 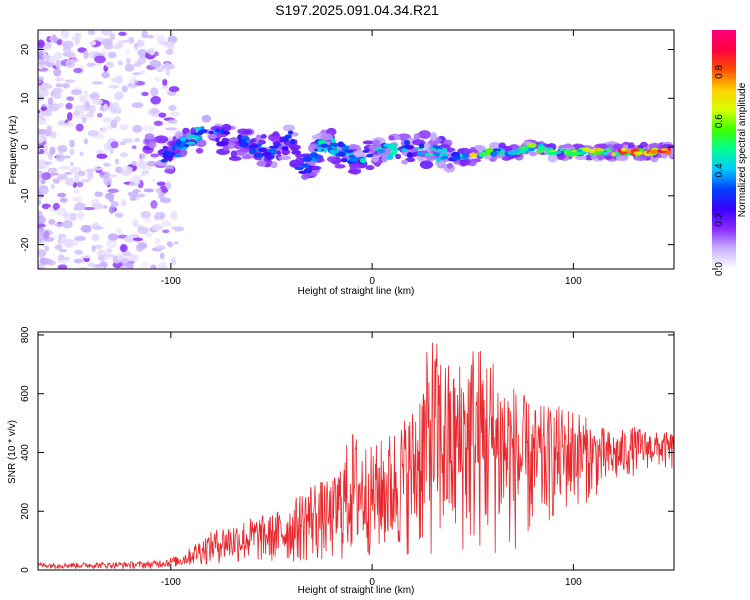 What do you see at coordinates (718, 170) in the screenshot?
I see `colorbar-ticks: 0.0 0.2 0.4 0.6 0.8` at bounding box center [718, 170].